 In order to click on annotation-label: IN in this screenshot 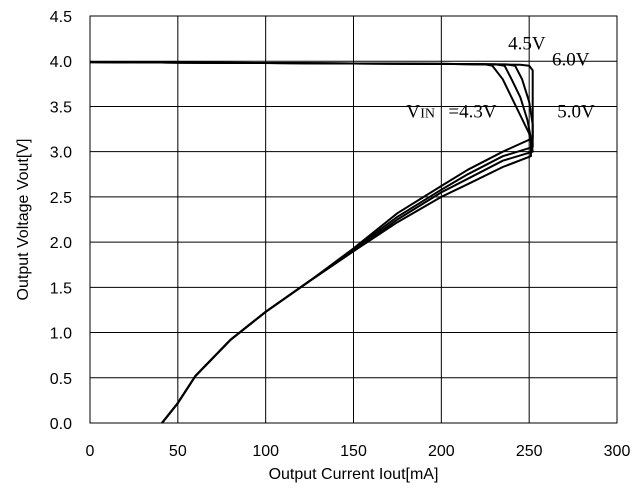, I will do `click(427, 113)`.